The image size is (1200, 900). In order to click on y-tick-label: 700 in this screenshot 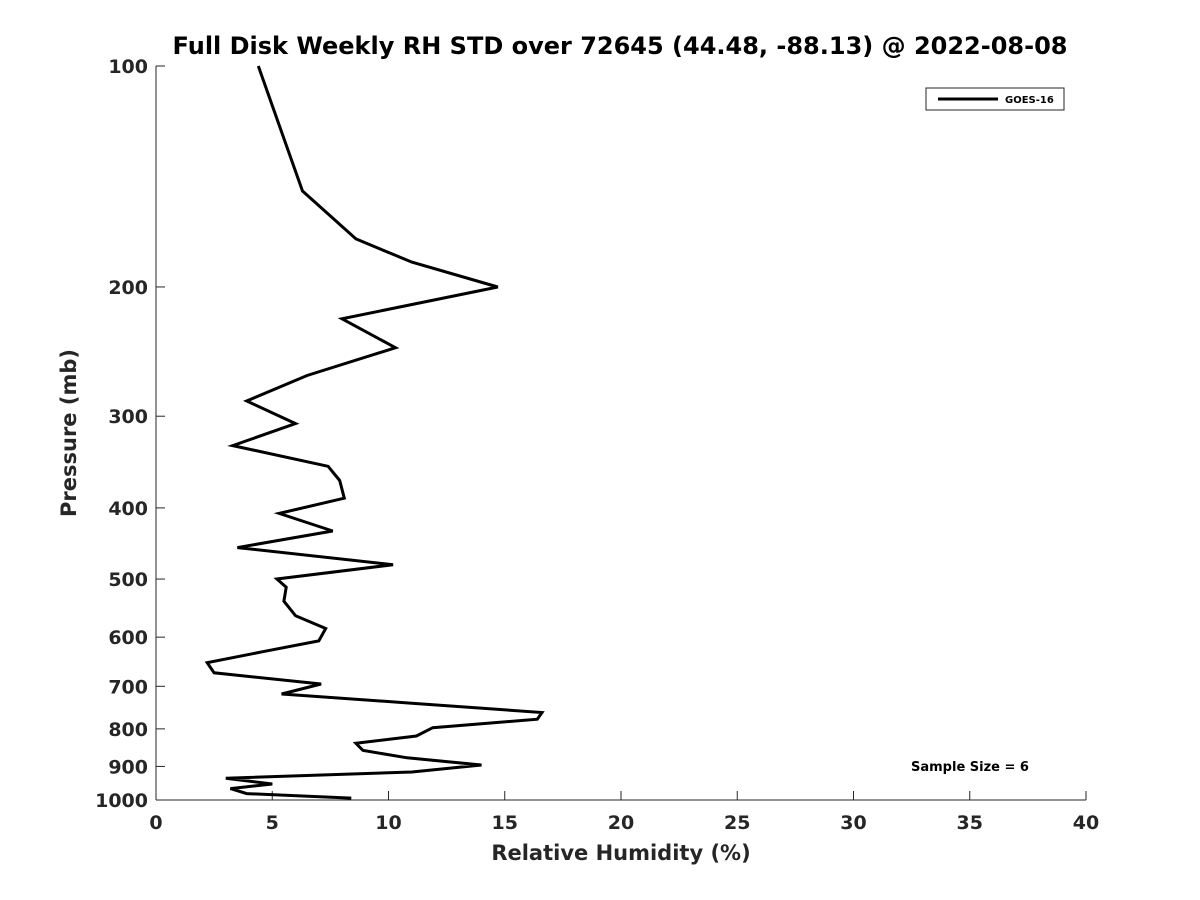, I will do `click(128, 687)`.